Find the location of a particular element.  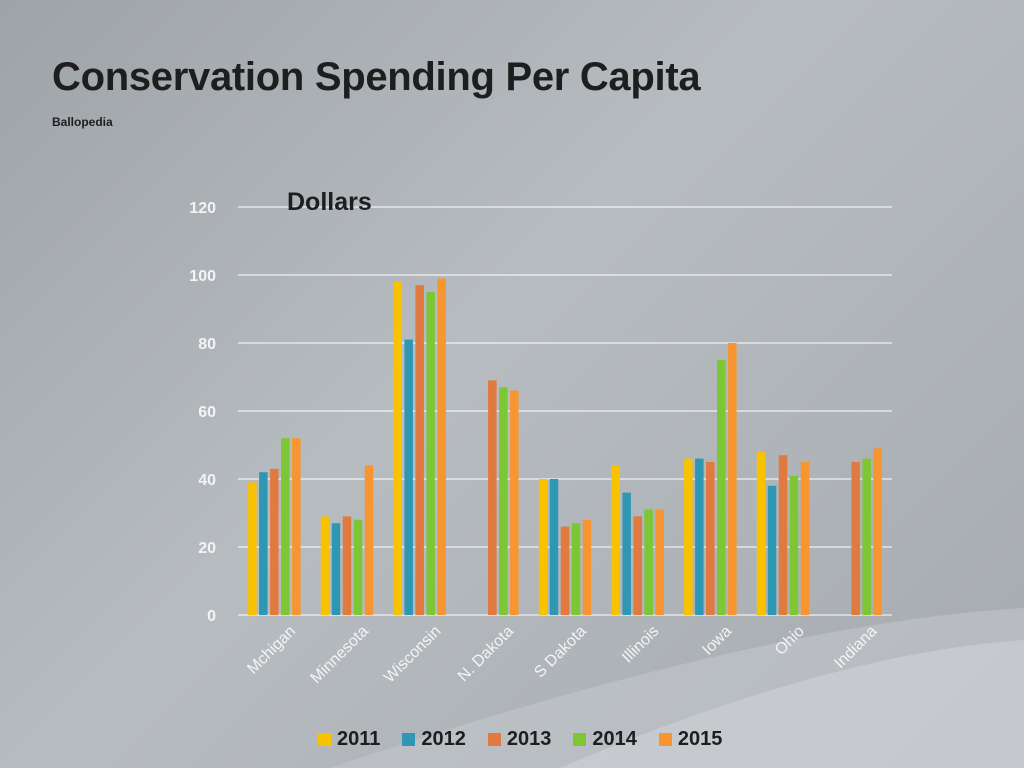

x-tick-label-minnesota: Minnesota is located at coordinates (340, 655).